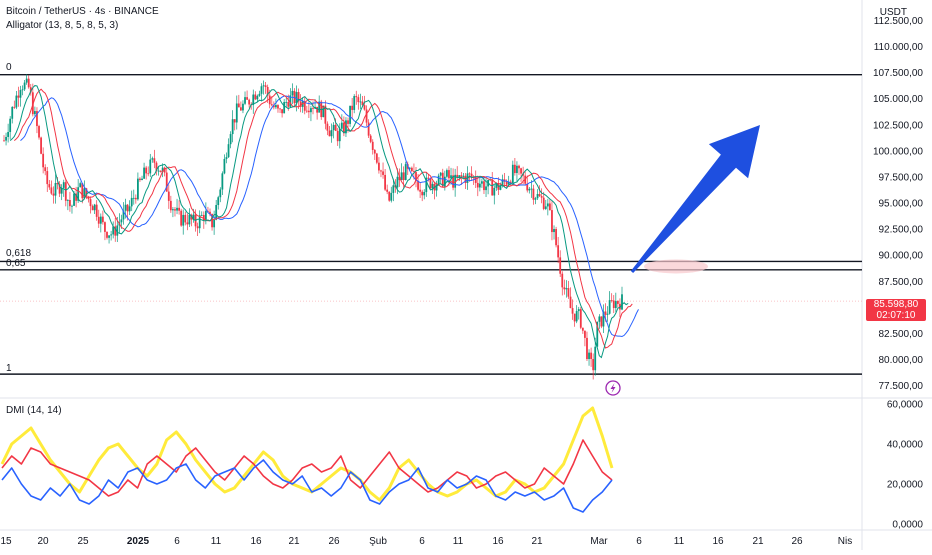 This screenshot has height=555, width=932. I want to click on target-zone, so click(676, 266).